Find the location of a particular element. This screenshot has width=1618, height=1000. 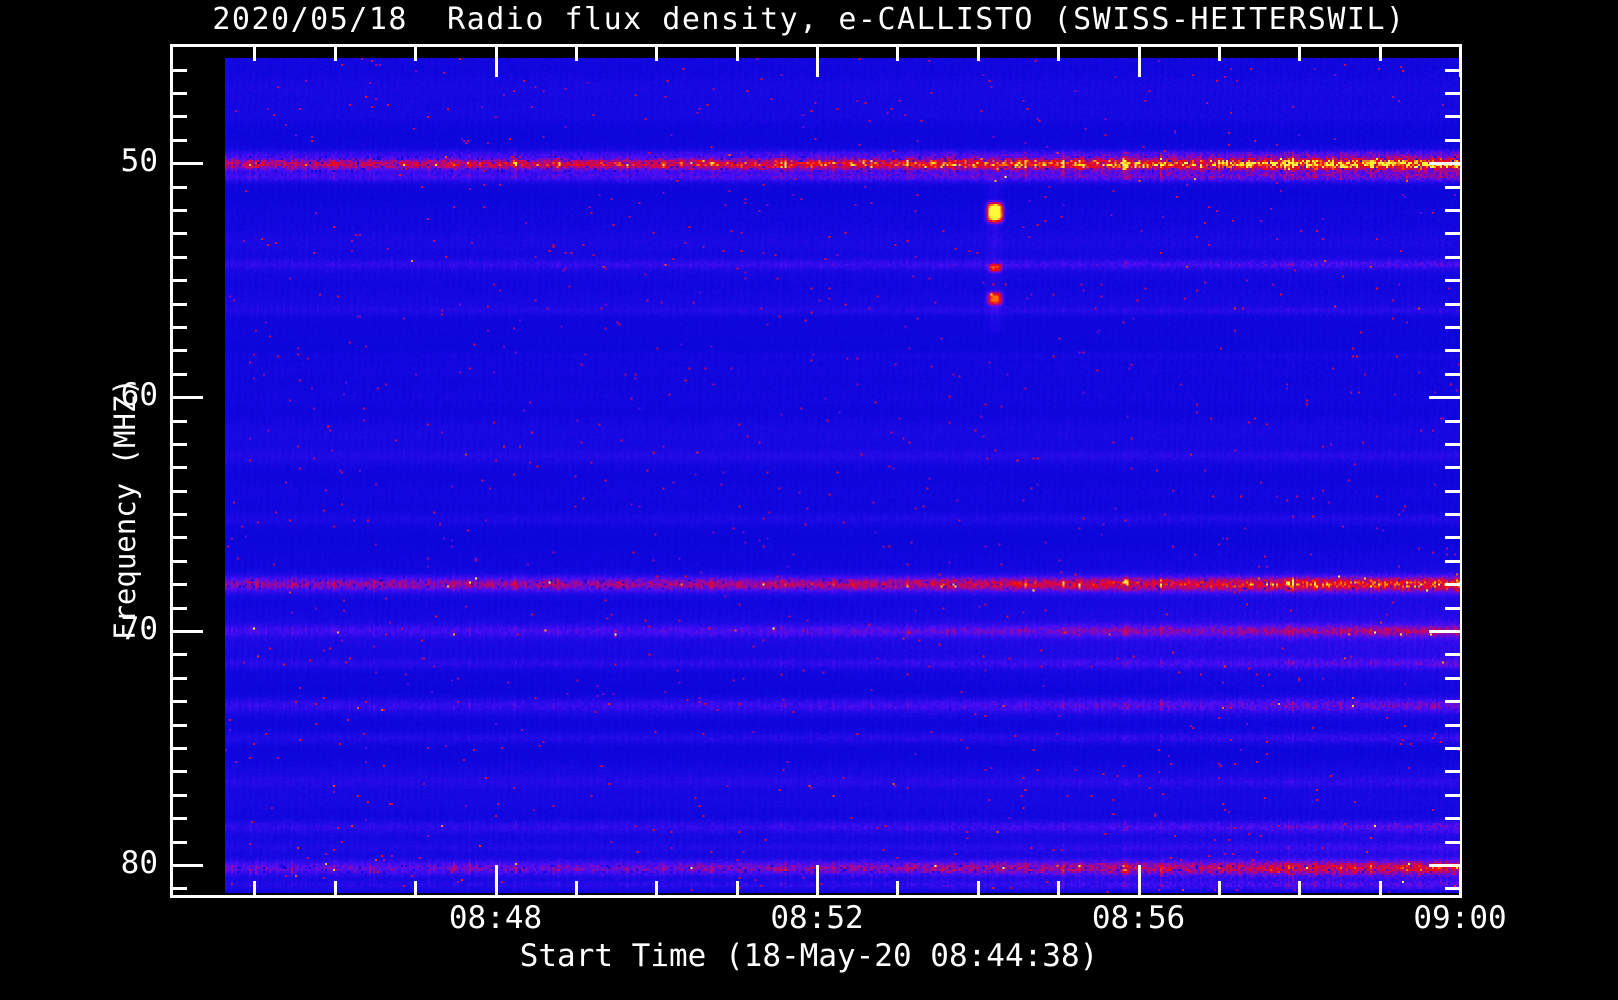

x-tick-label-0900: 09:00 is located at coordinates (1460, 918).